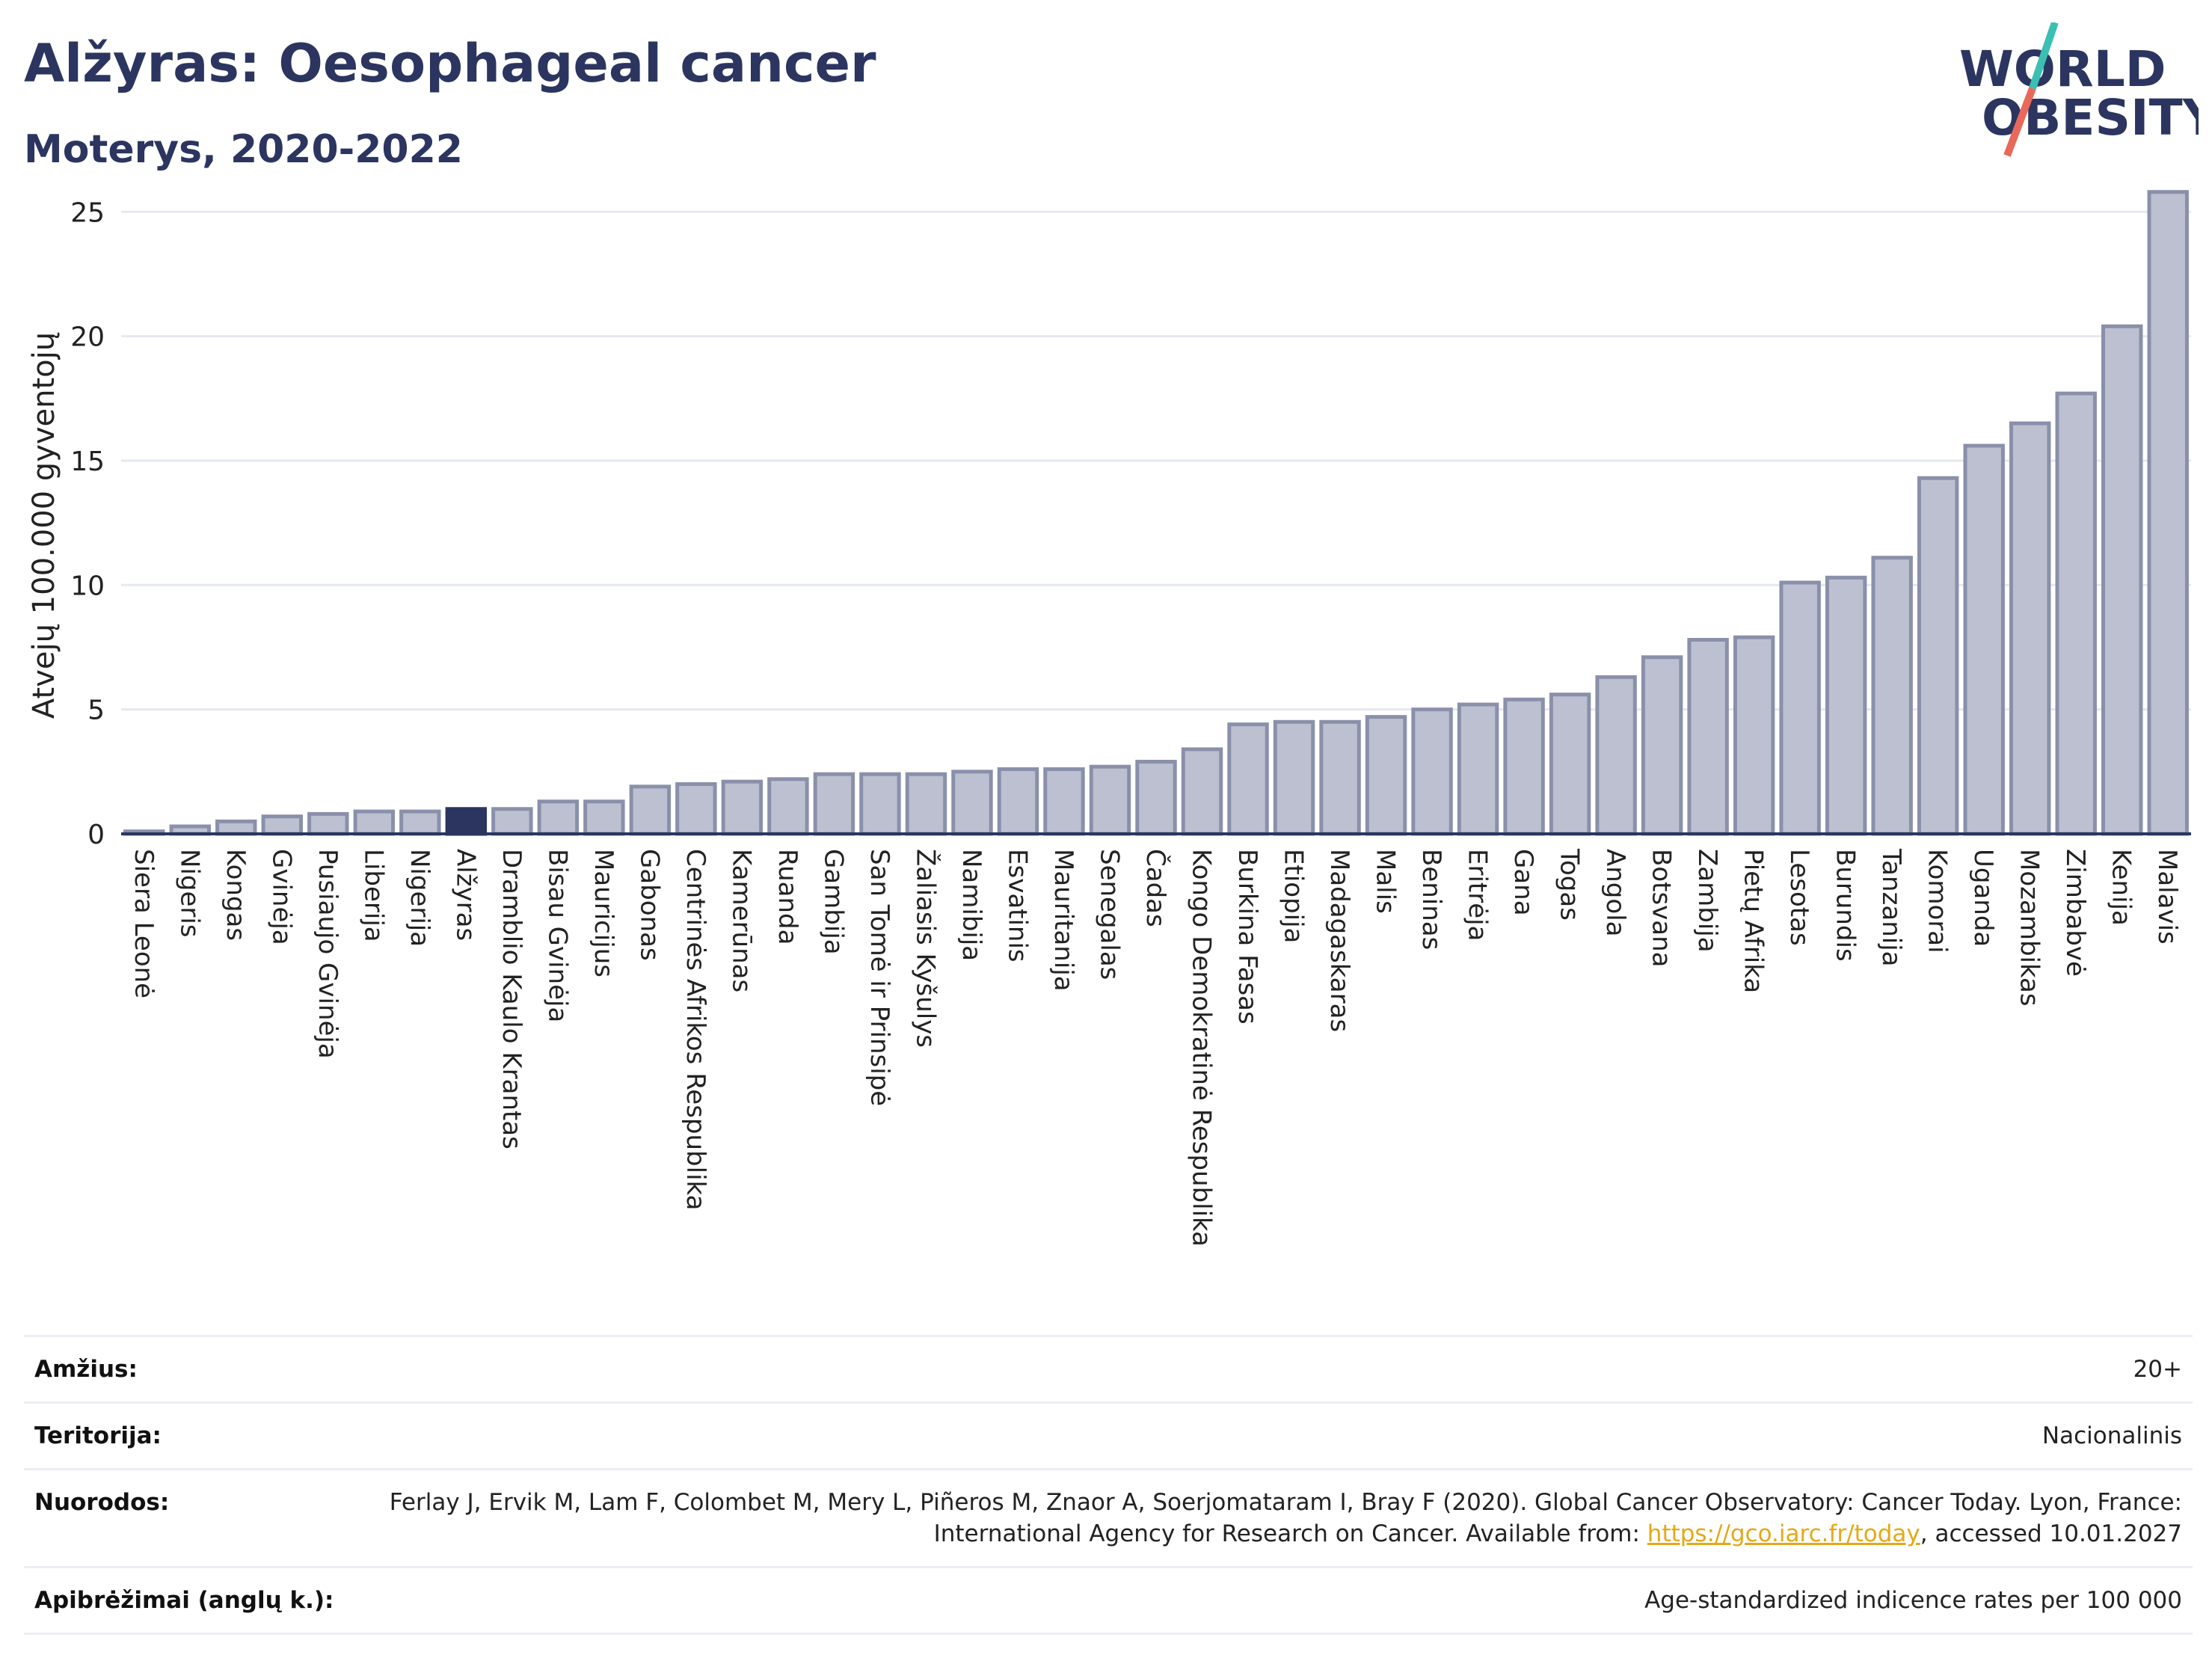 The width and height of the screenshot is (2212, 1655). Describe the element at coordinates (833, 902) in the screenshot. I see `x-category-label: Gambija` at that location.